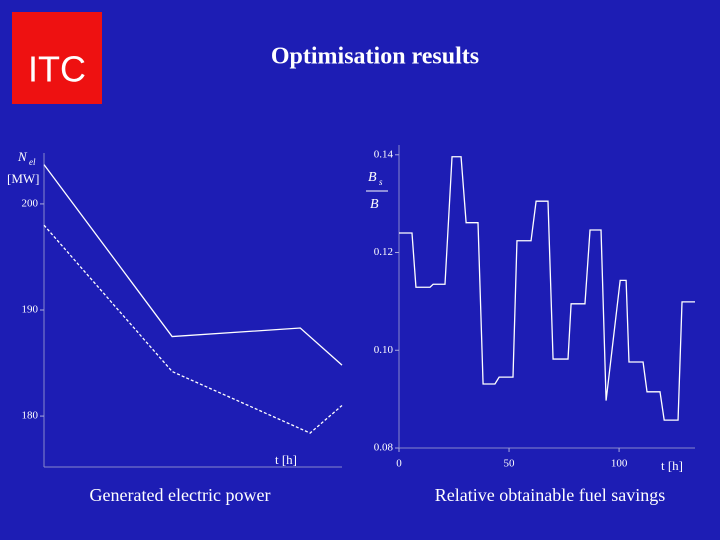 Image resolution: width=720 pixels, height=540 pixels. What do you see at coordinates (399, 464) in the screenshot?
I see `x-tick-label: 0` at bounding box center [399, 464].